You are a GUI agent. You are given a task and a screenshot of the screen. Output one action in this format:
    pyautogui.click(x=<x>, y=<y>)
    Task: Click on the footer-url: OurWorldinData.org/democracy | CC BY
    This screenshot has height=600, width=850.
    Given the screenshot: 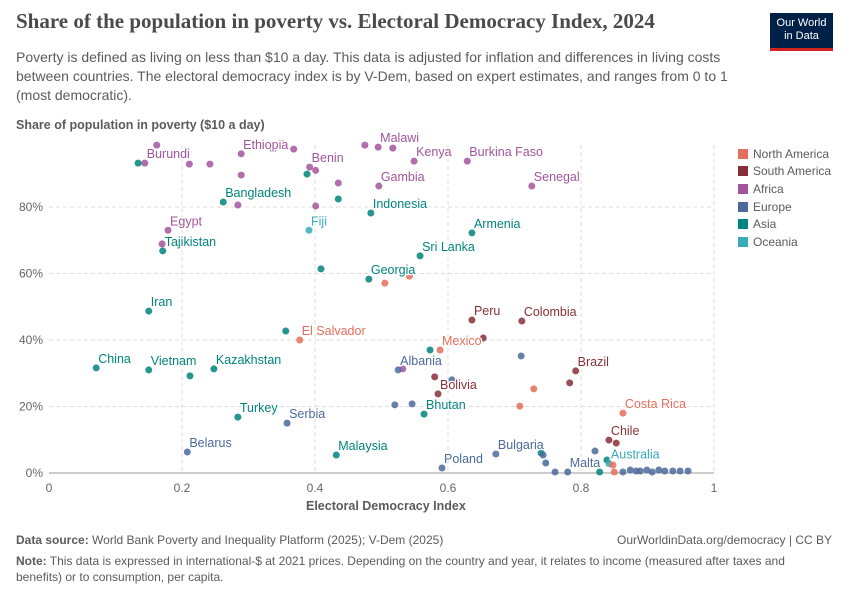 What is the action you would take?
    pyautogui.click(x=724, y=540)
    